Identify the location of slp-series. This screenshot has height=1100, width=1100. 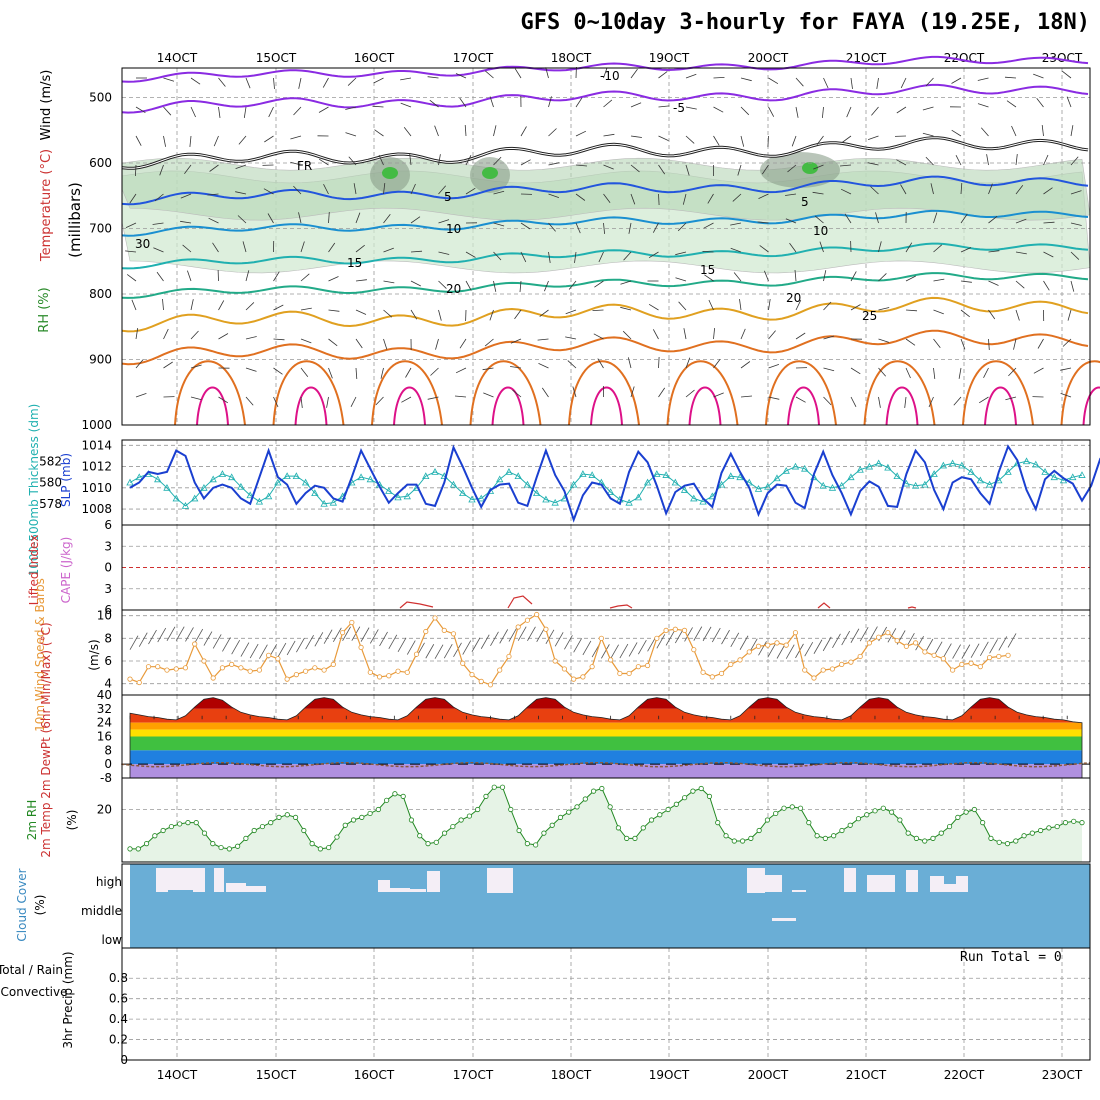
(614, 483).